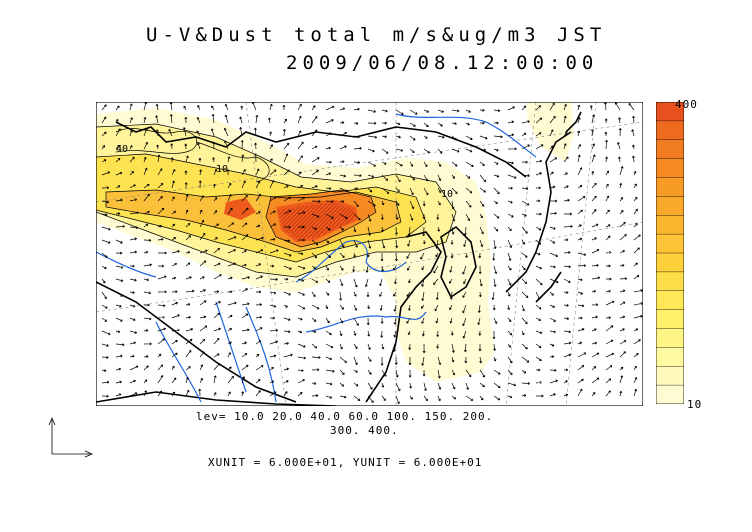 This screenshot has width=752, height=532. What do you see at coordinates (240, 209) in the screenshot?
I see `dust-blob-west` at bounding box center [240, 209].